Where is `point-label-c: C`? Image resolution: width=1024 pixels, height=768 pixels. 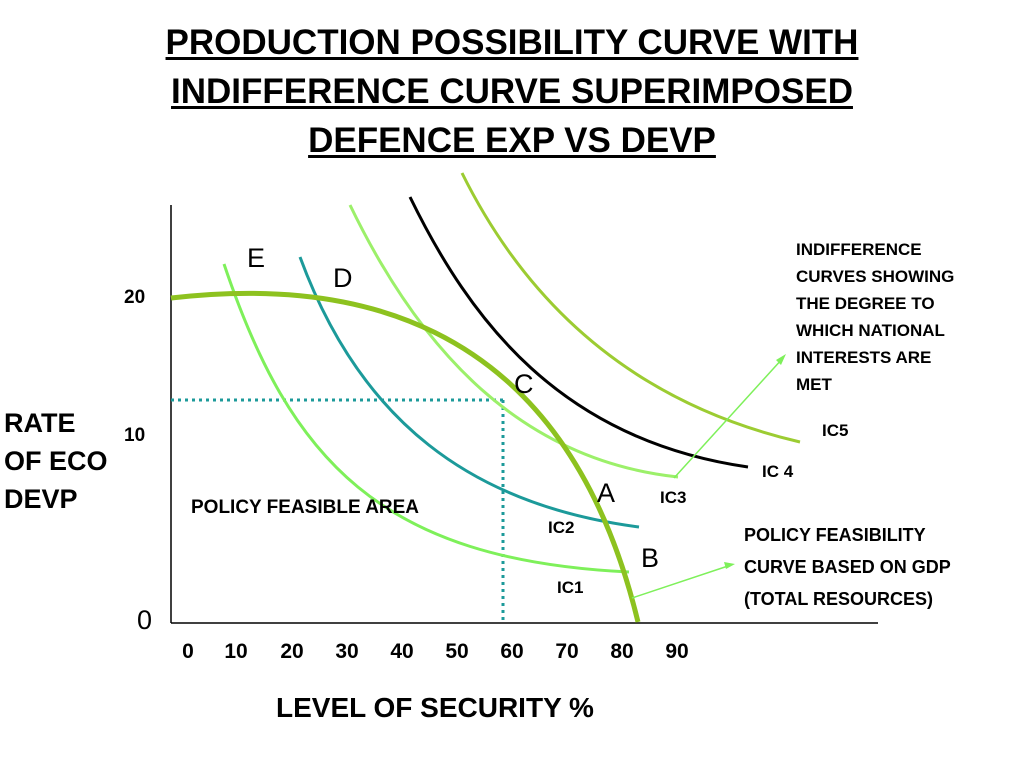 point-label-c: C is located at coordinates (524, 384).